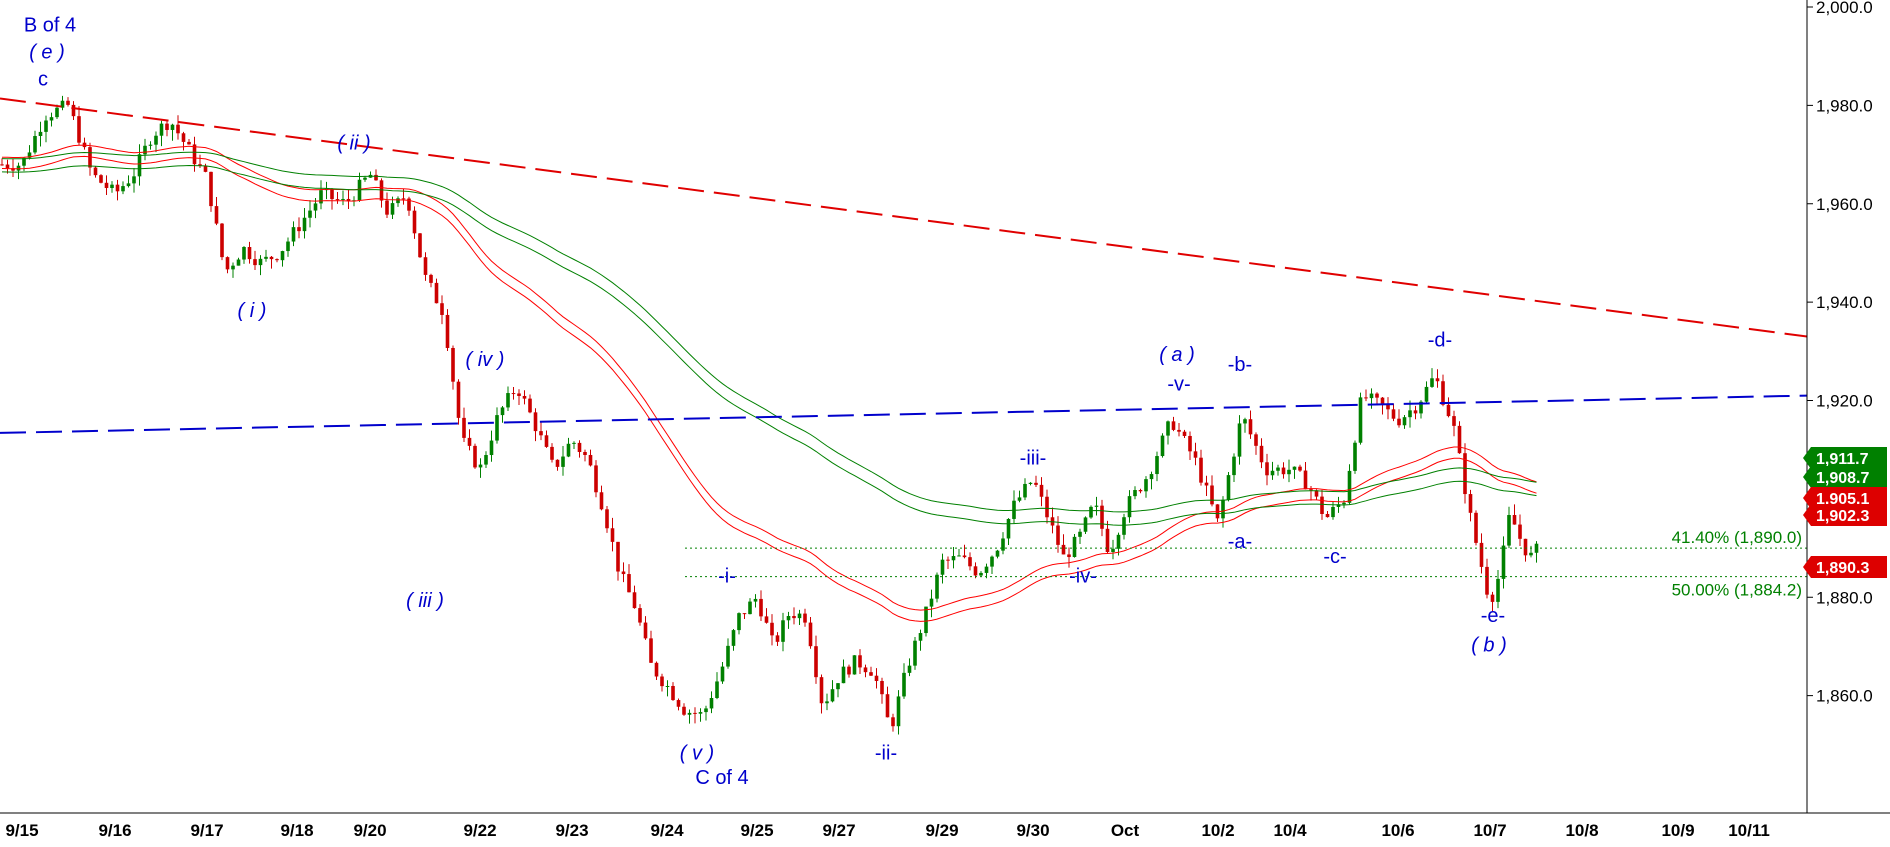 The height and width of the screenshot is (847, 1890). What do you see at coordinates (1217, 830) in the screenshot?
I see `x-tick-label: 10/2` at bounding box center [1217, 830].